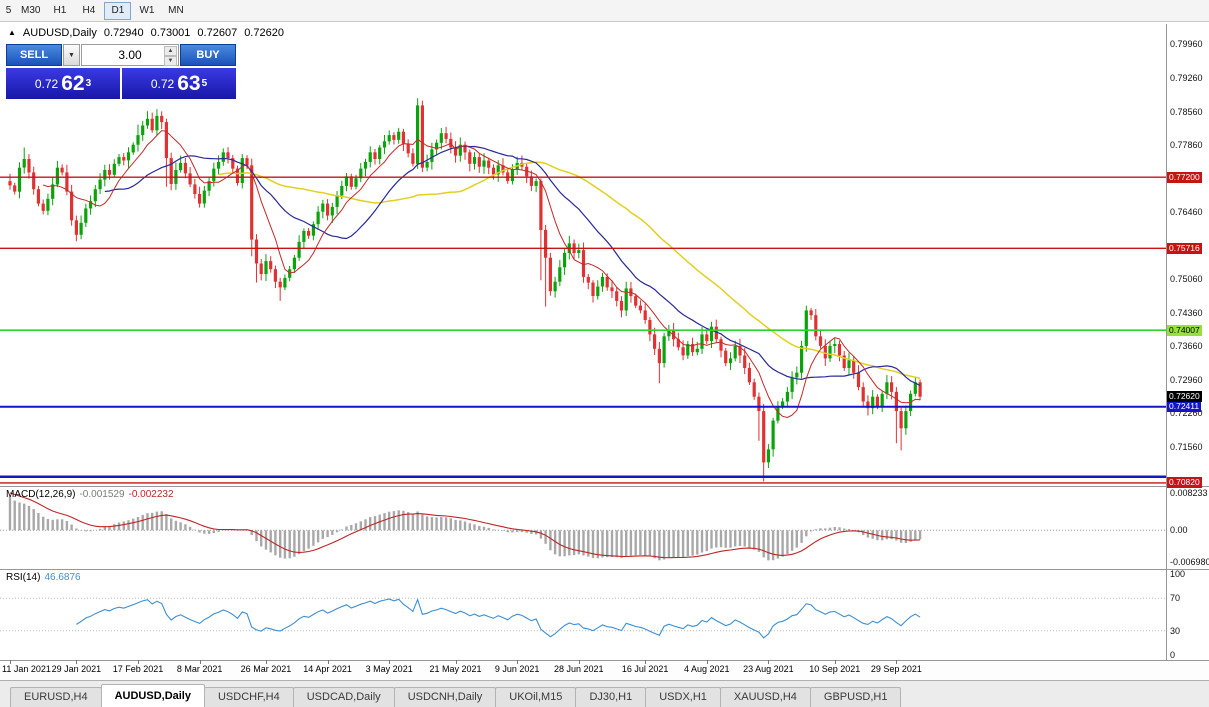 This screenshot has width=1209, height=707. Describe the element at coordinates (1184, 397) in the screenshot. I see `current-price-badge: 0.72620` at that location.